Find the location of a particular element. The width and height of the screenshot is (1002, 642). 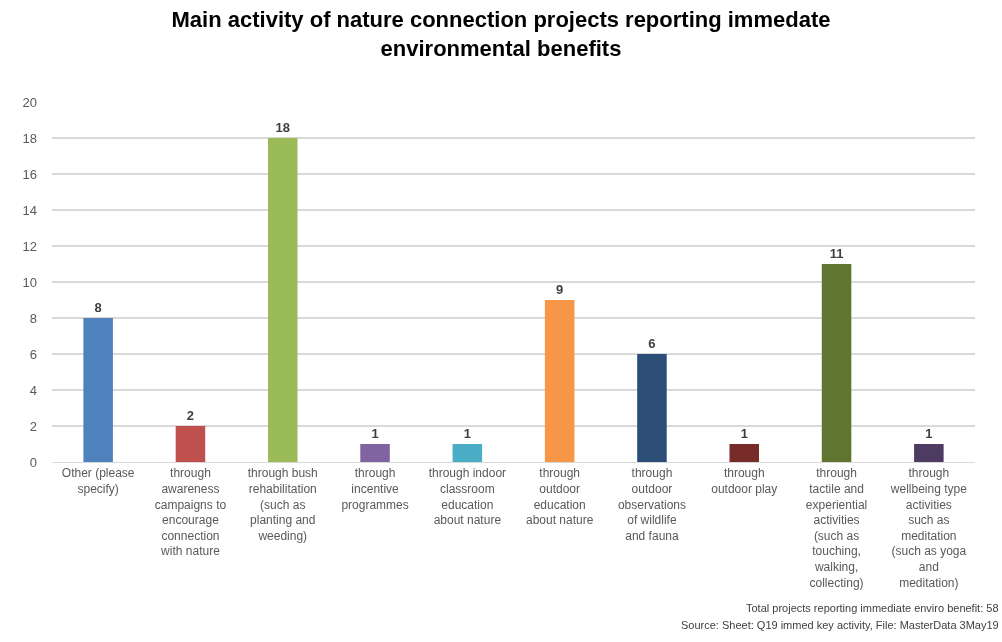

data-label: 11 is located at coordinates (836, 253).